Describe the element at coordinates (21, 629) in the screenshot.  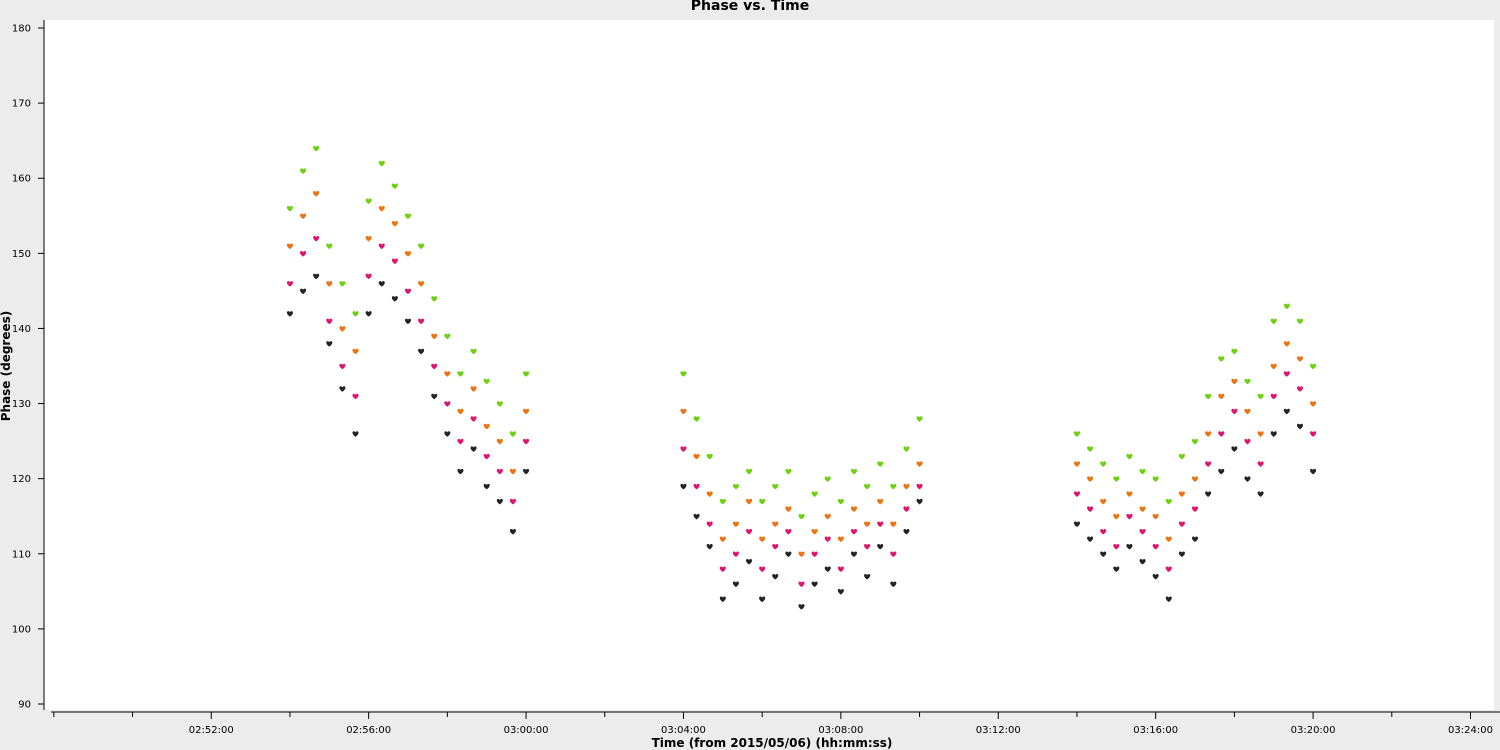
I see `y-tick-label: 100` at that location.